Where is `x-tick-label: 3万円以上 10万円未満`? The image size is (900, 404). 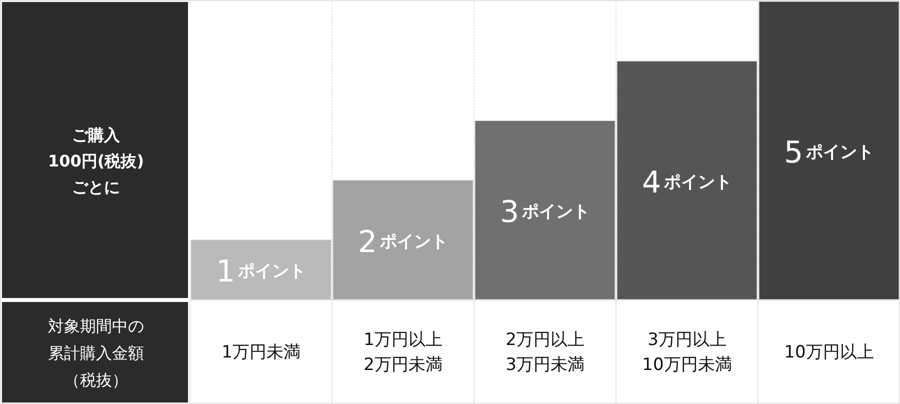
x-tick-label: 3万円以上 10万円未満 is located at coordinates (687, 352).